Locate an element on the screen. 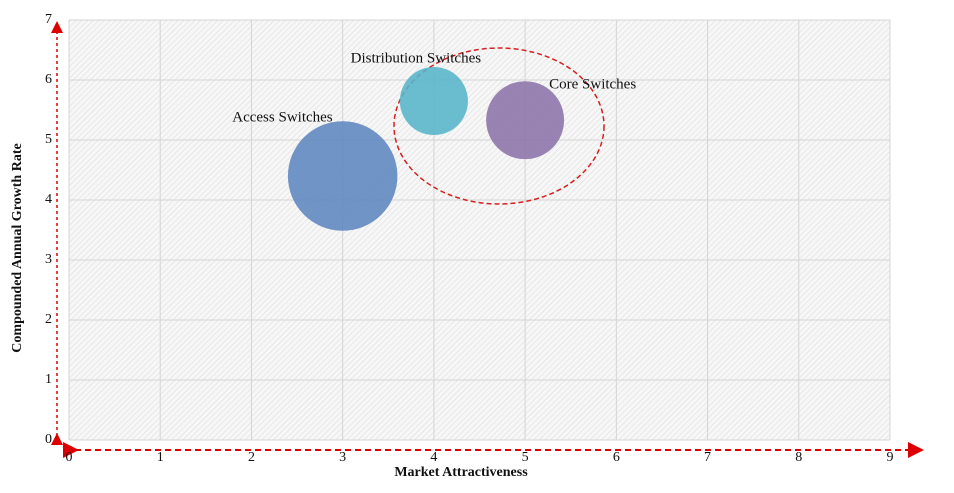 The image size is (954, 493). x-tick-label: 9 is located at coordinates (890, 457).